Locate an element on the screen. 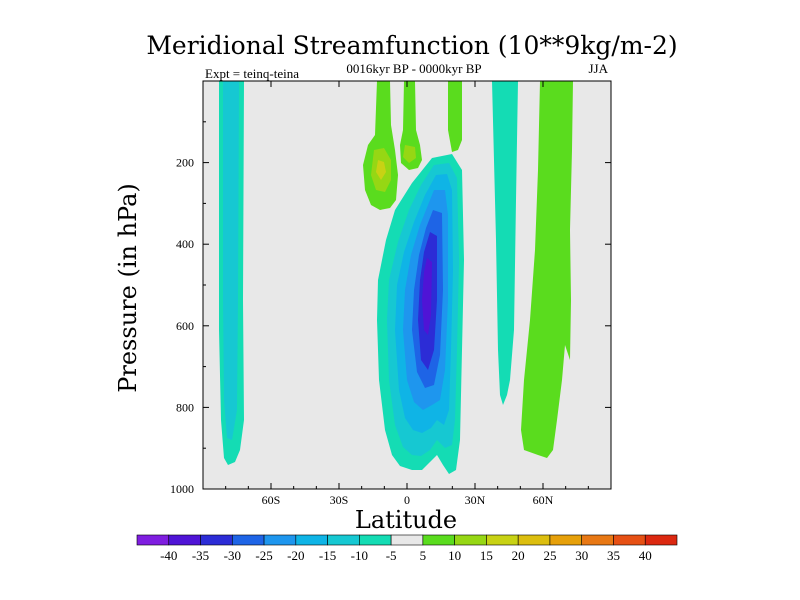 This screenshot has height=600, width=800. y-axis-label: Pressure (in hPa) is located at coordinates (128, 288).